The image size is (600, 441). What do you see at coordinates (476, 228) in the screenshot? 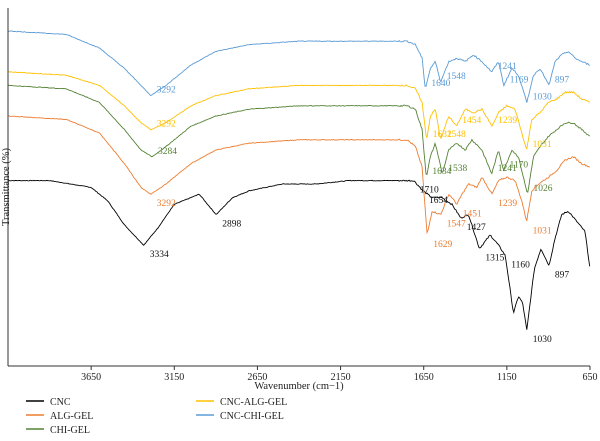
I see `peak-label-cnc-1427: 1427` at bounding box center [476, 228].